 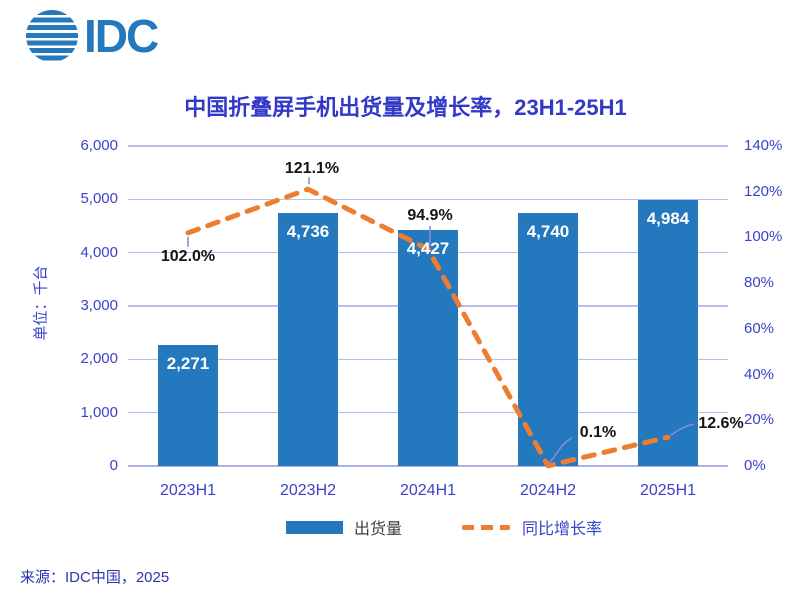 What do you see at coordinates (763, 237) in the screenshot?
I see `right-axis-tick-label: 100%` at bounding box center [763, 237].